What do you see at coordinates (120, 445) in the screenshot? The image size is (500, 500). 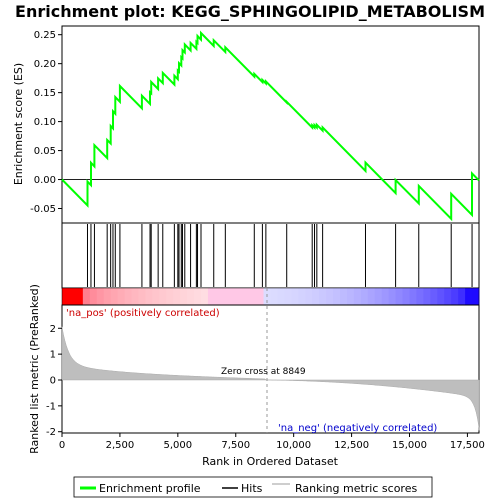 I see `x-tick-label: 2,500` at bounding box center [120, 445].